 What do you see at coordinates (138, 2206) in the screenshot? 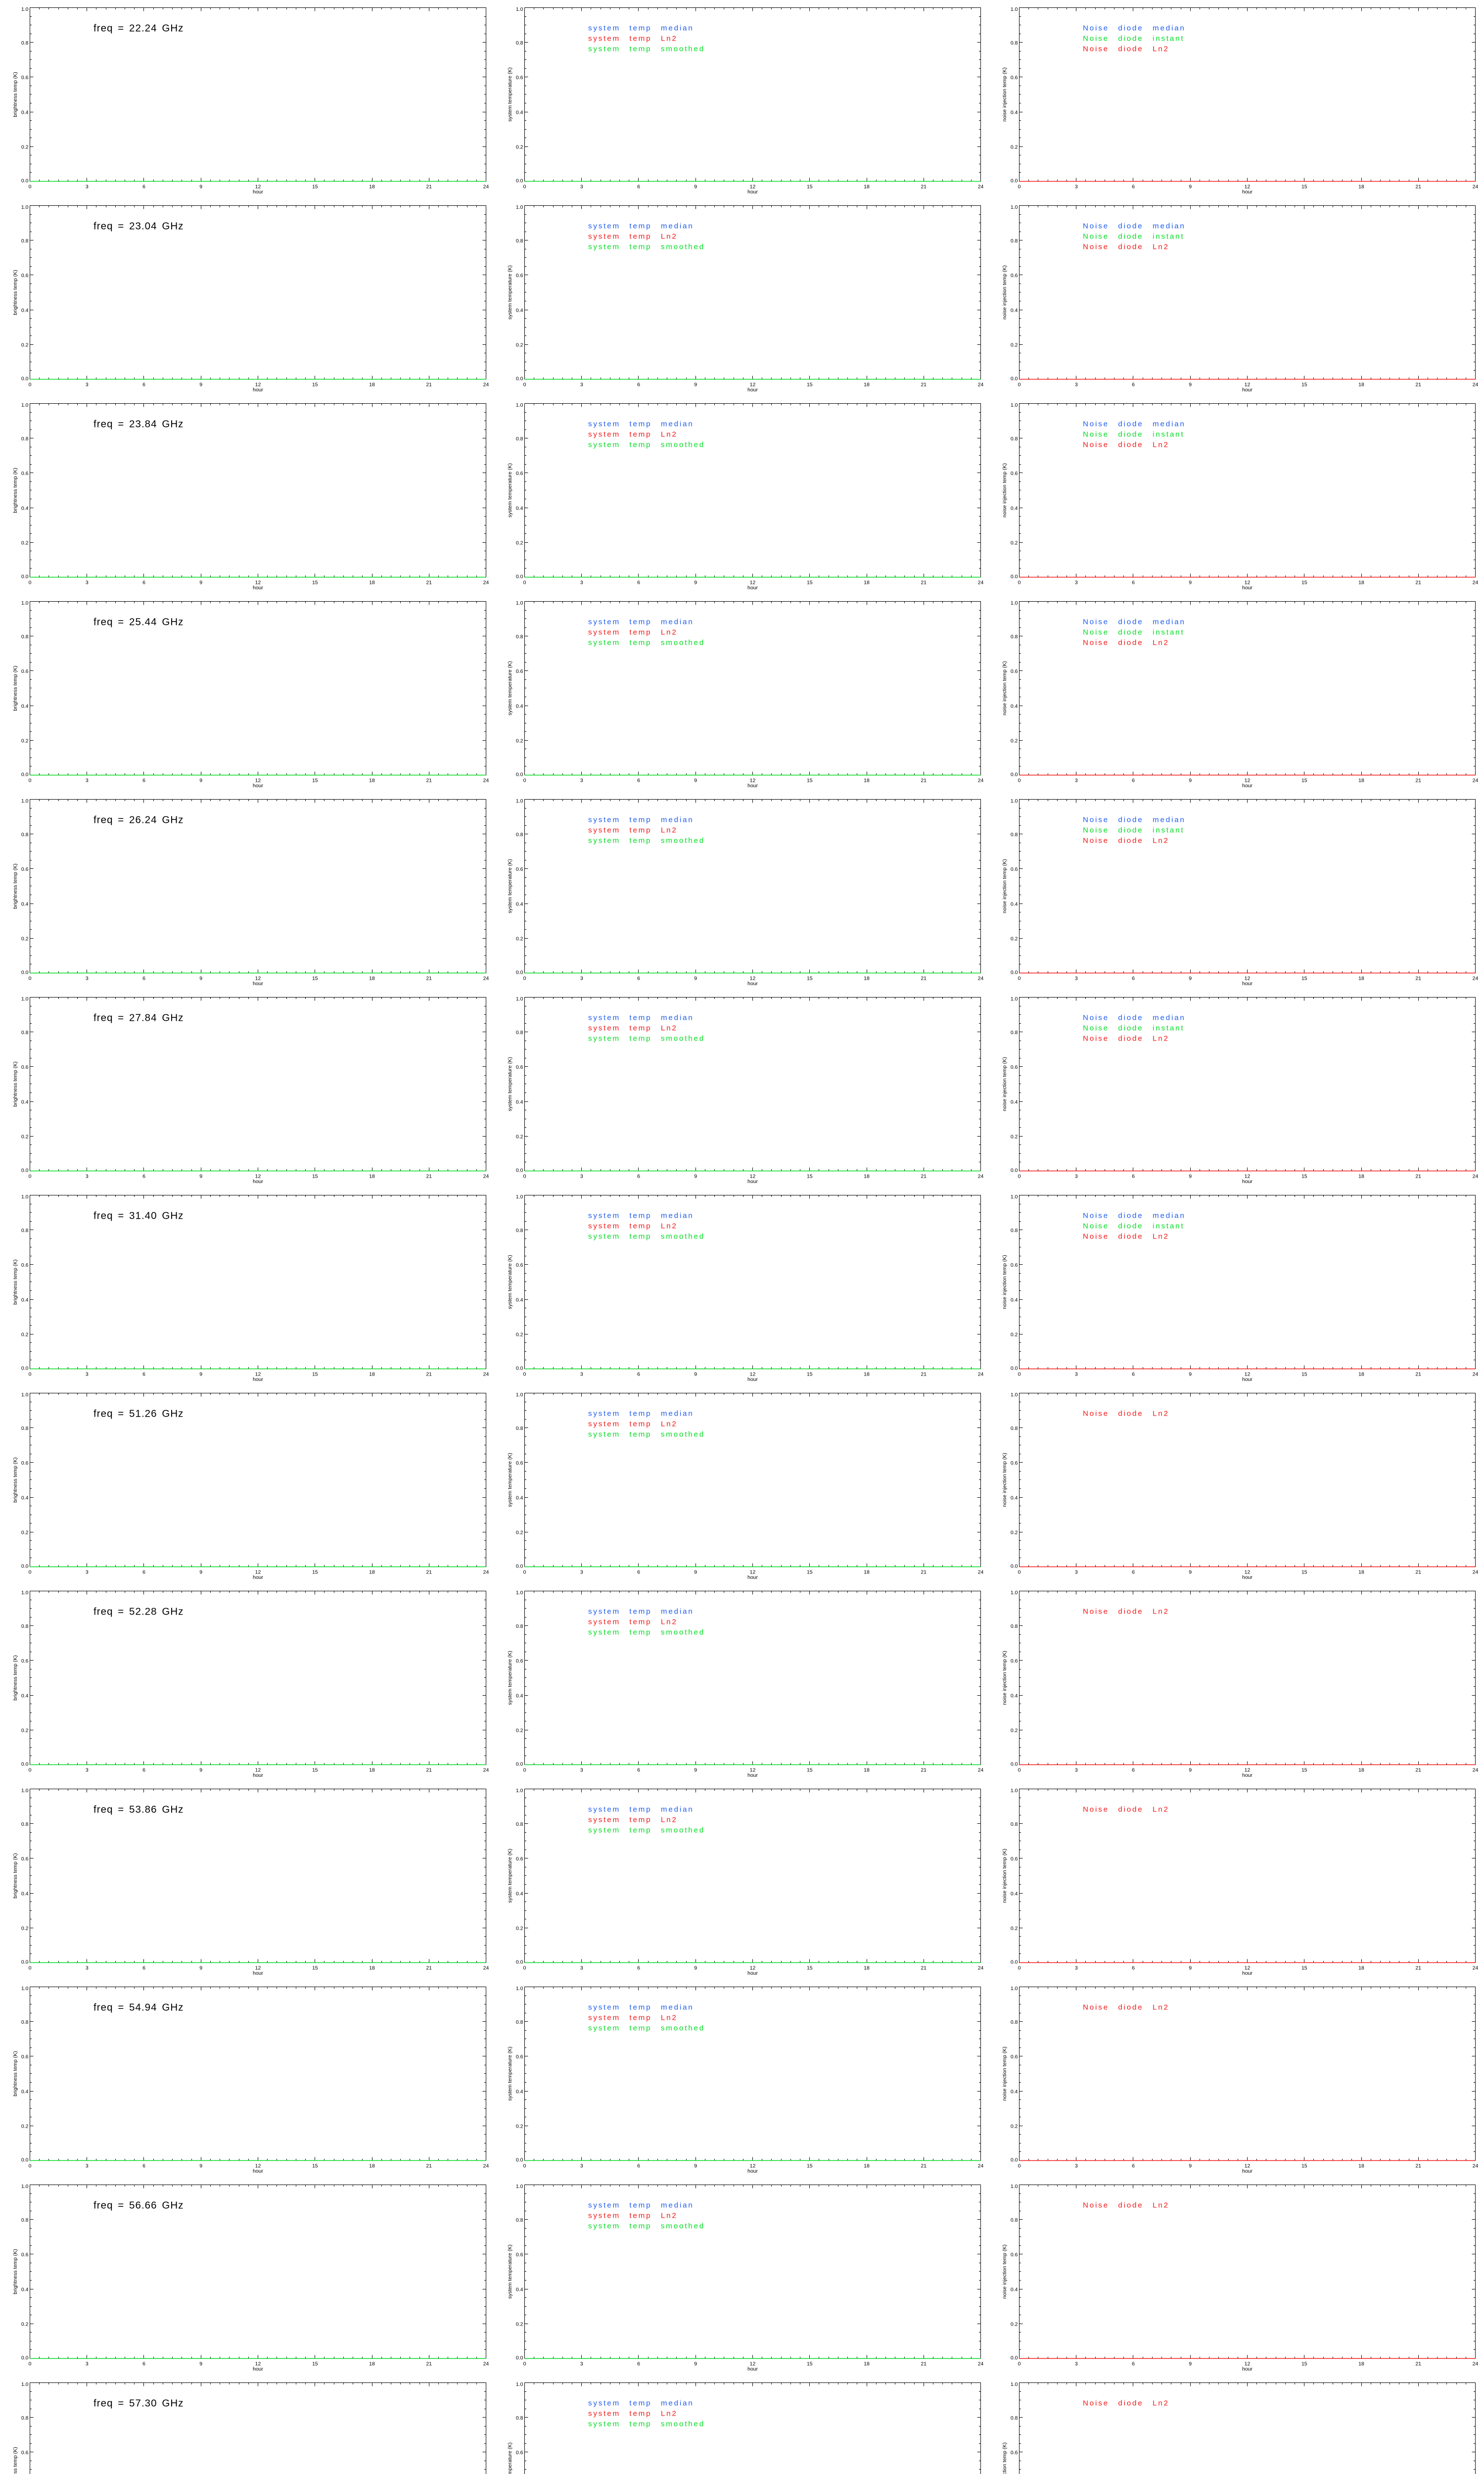
I see `svg-text: freq = 56.66 GHz` at bounding box center [138, 2206].